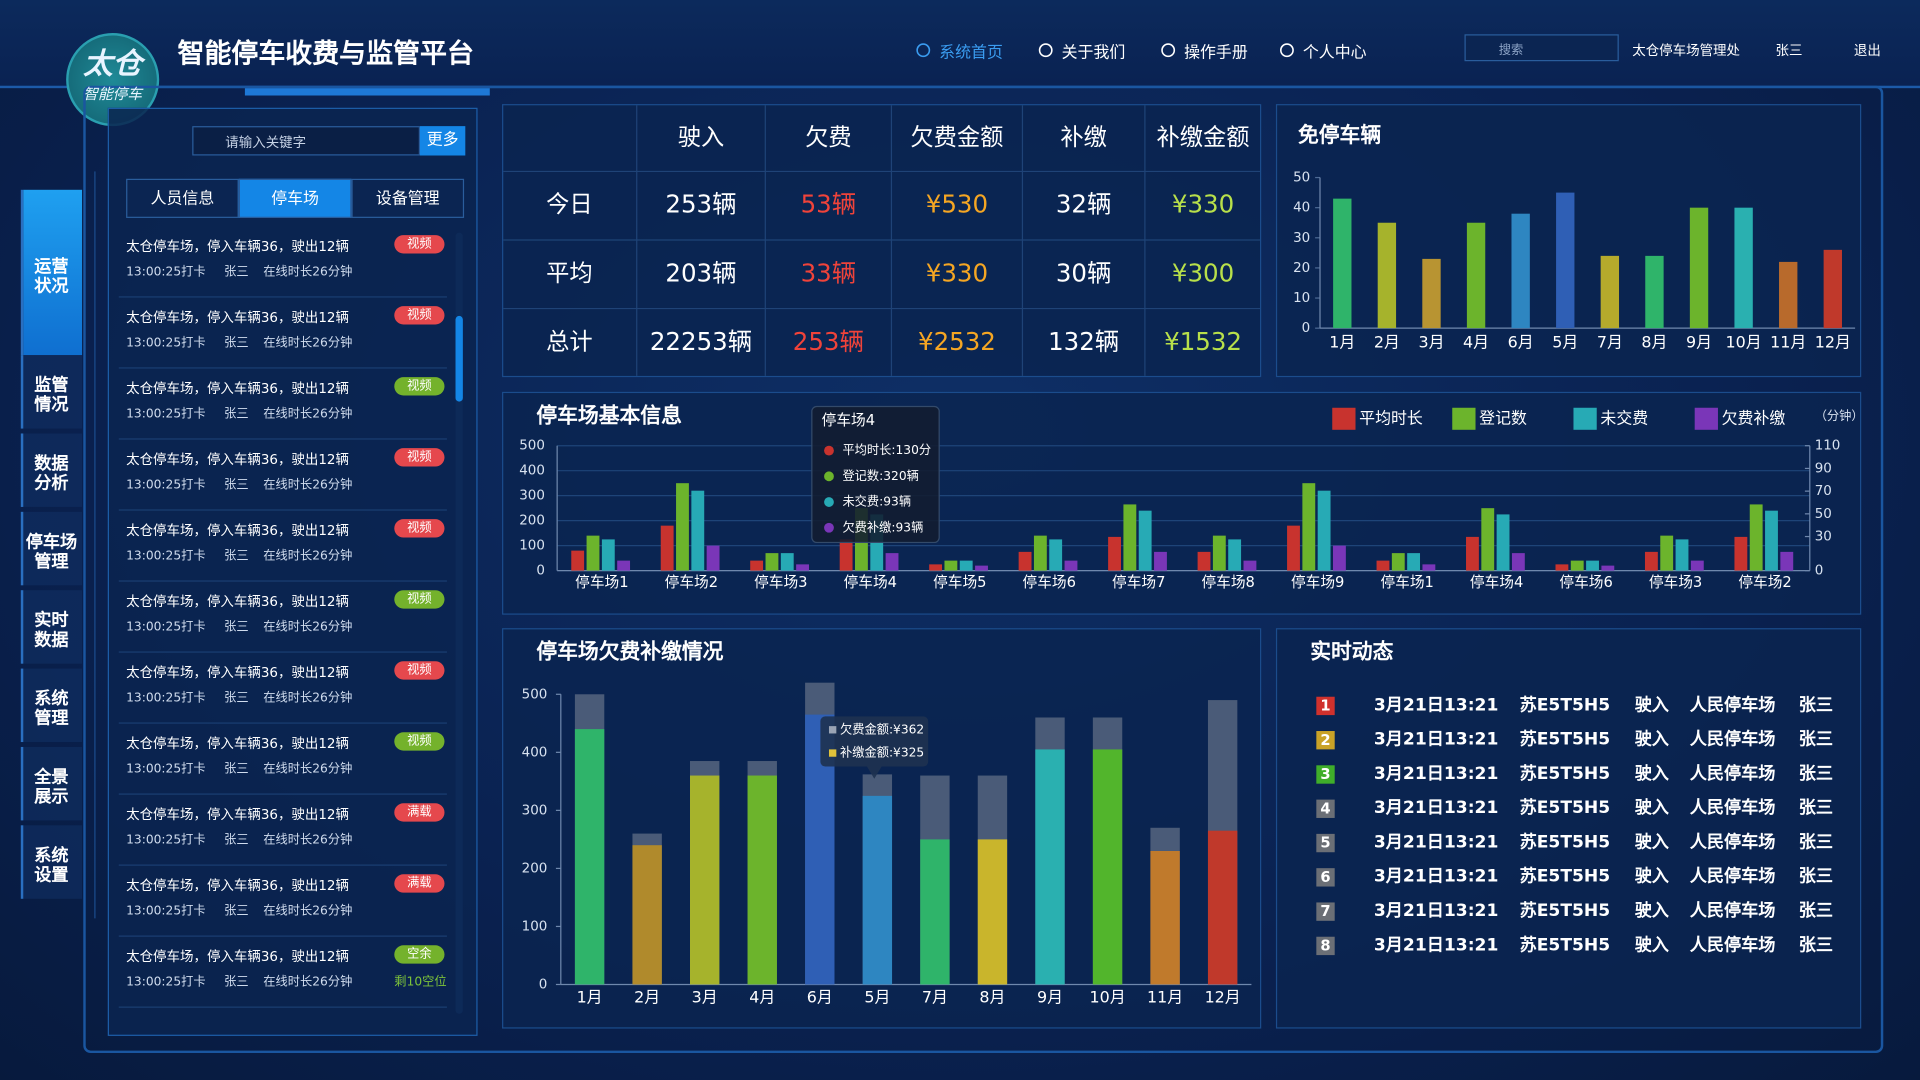 The image size is (1920, 1080). What do you see at coordinates (532, 521) in the screenshot?
I see `tick-label: 200` at bounding box center [532, 521].